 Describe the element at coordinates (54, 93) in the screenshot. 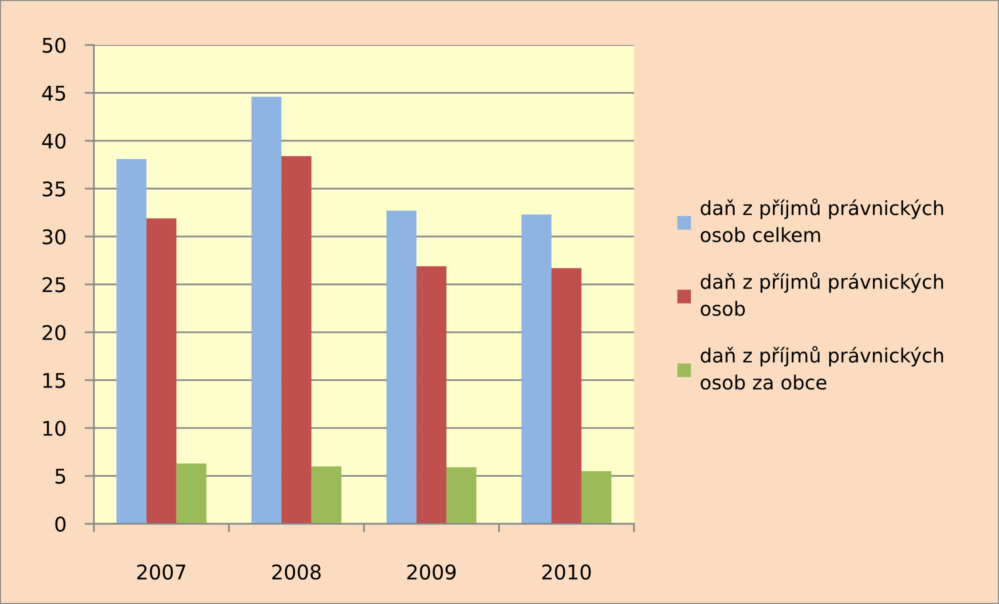

I see `y-tick-label: 45` at that location.